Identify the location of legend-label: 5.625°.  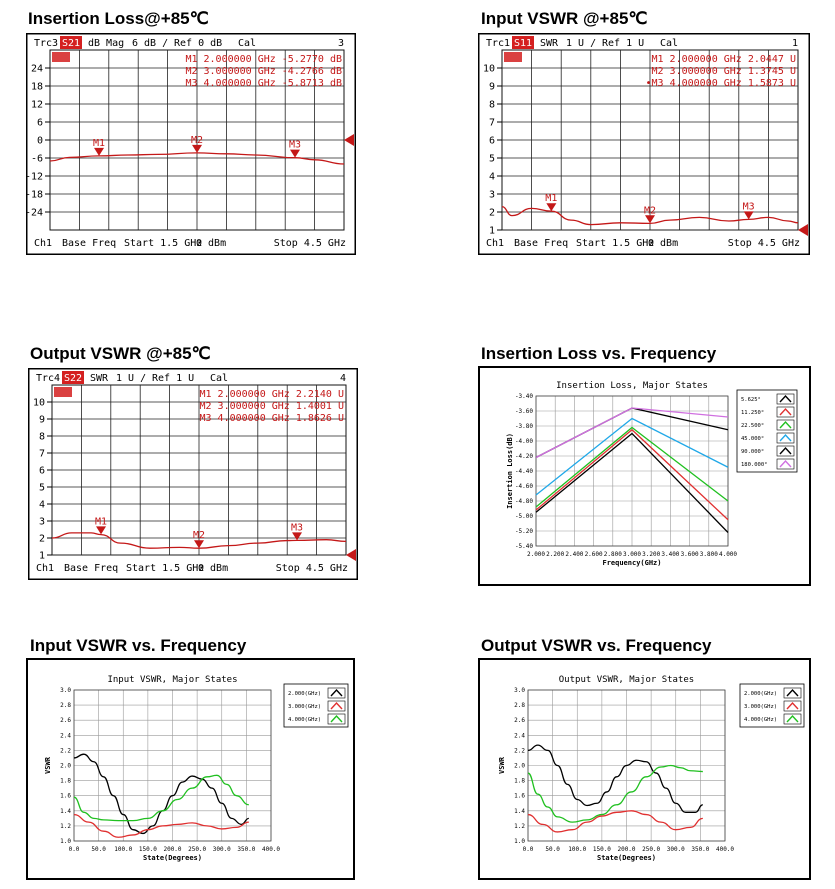
(751, 400).